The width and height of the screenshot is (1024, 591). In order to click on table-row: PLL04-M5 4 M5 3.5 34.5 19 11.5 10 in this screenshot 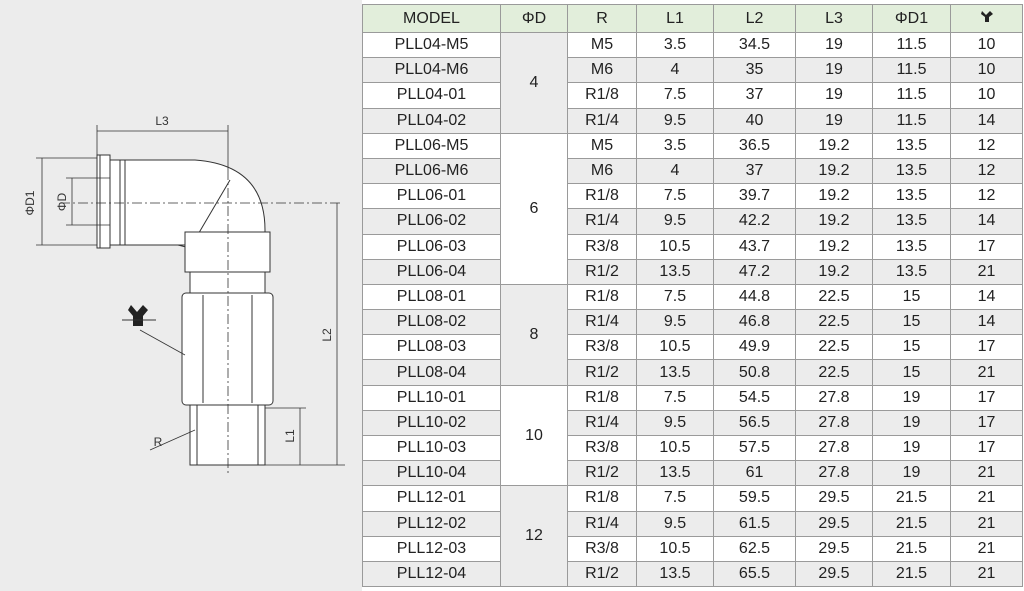, I will do `click(692, 82)`.